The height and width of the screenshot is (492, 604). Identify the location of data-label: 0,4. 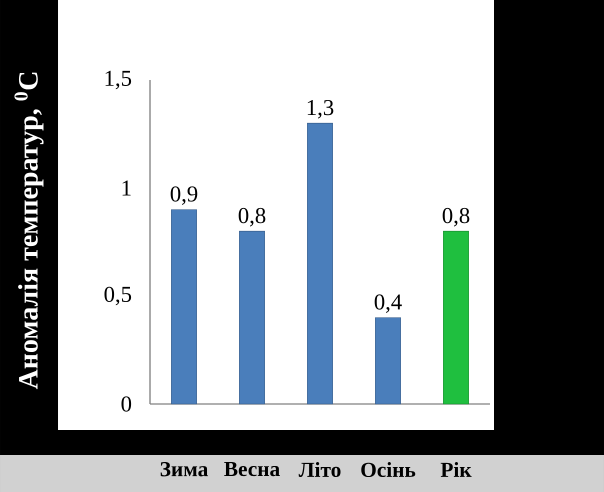
(388, 303).